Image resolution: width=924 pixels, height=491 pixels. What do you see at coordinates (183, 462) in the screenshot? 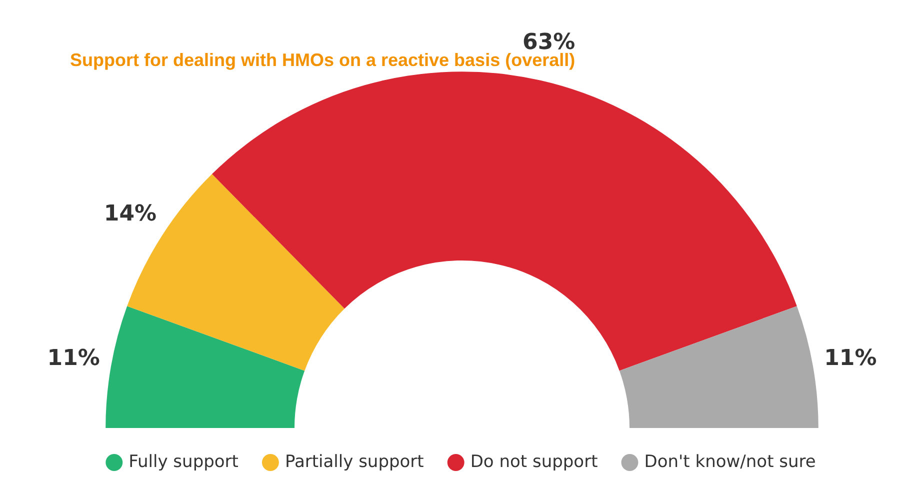
I see `legend-label: Fully support` at bounding box center [183, 462].